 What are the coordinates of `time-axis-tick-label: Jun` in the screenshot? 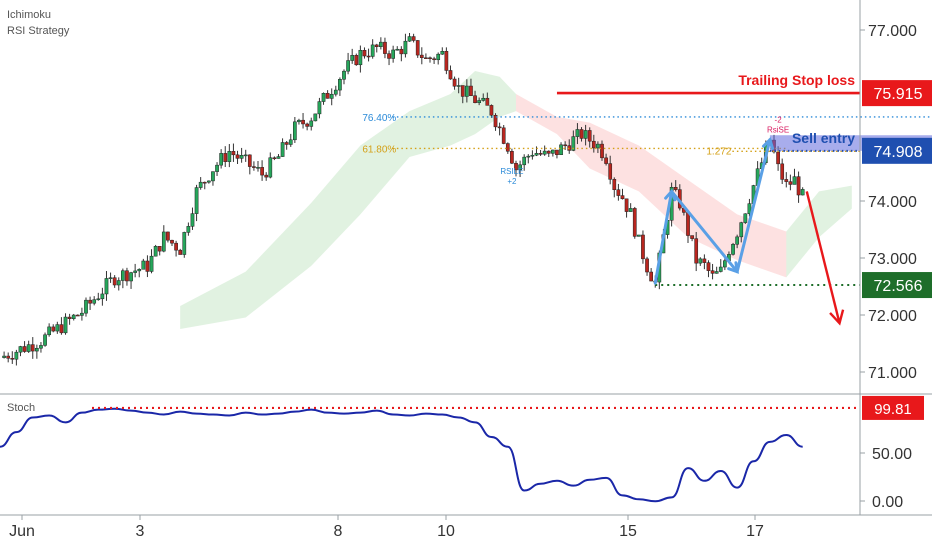 It's located at (22, 531).